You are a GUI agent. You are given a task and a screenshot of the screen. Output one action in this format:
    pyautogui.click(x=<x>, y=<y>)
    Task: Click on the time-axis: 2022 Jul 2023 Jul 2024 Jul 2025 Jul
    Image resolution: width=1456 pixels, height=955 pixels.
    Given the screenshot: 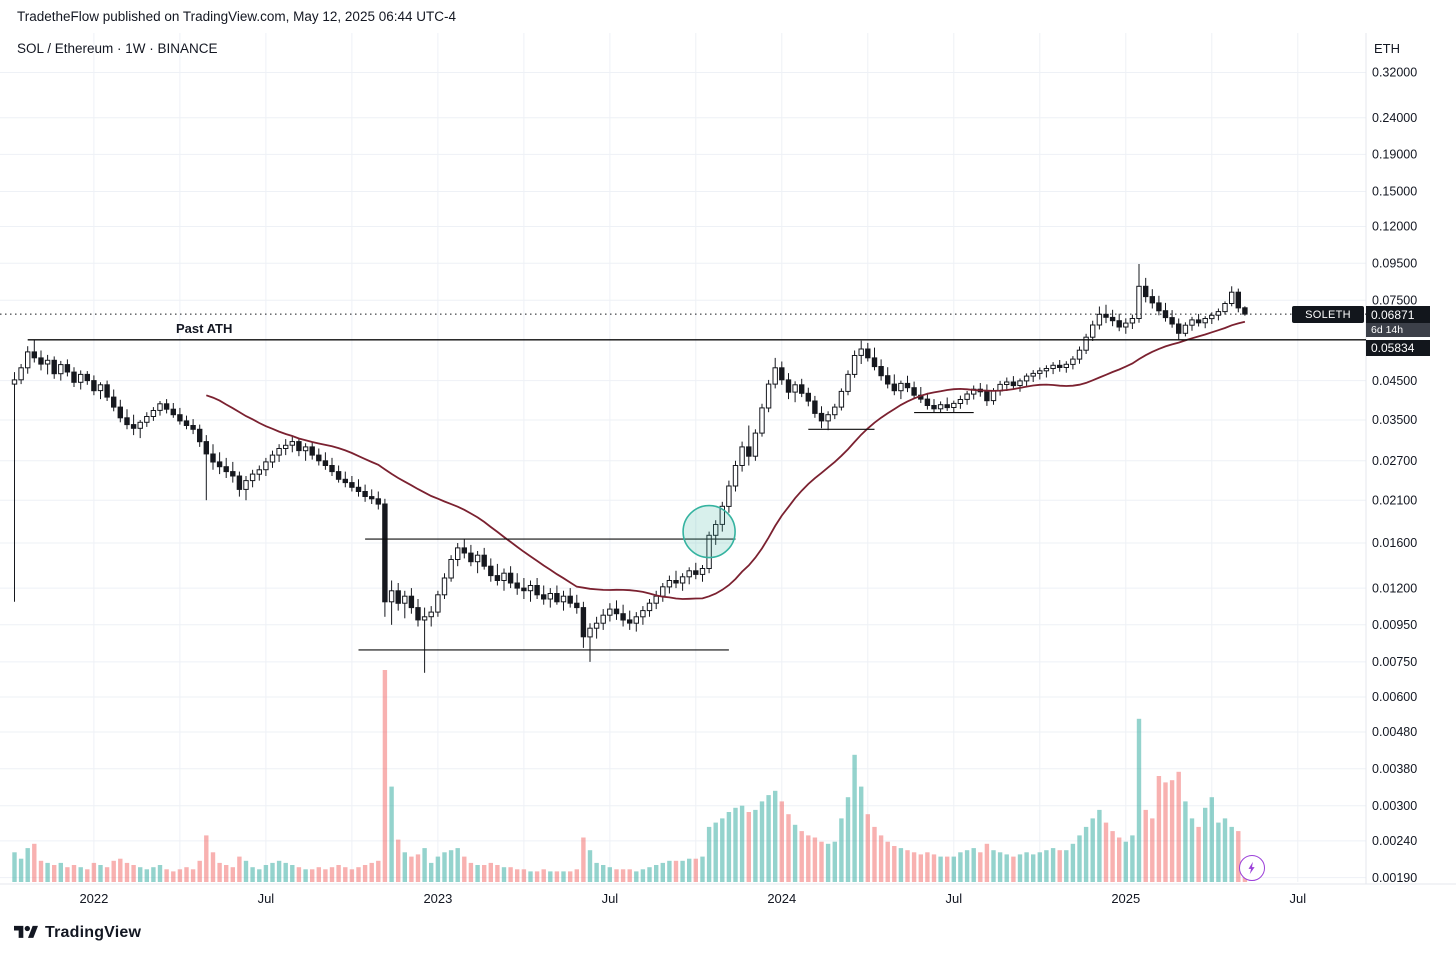 What is the action you would take?
    pyautogui.click(x=692, y=898)
    